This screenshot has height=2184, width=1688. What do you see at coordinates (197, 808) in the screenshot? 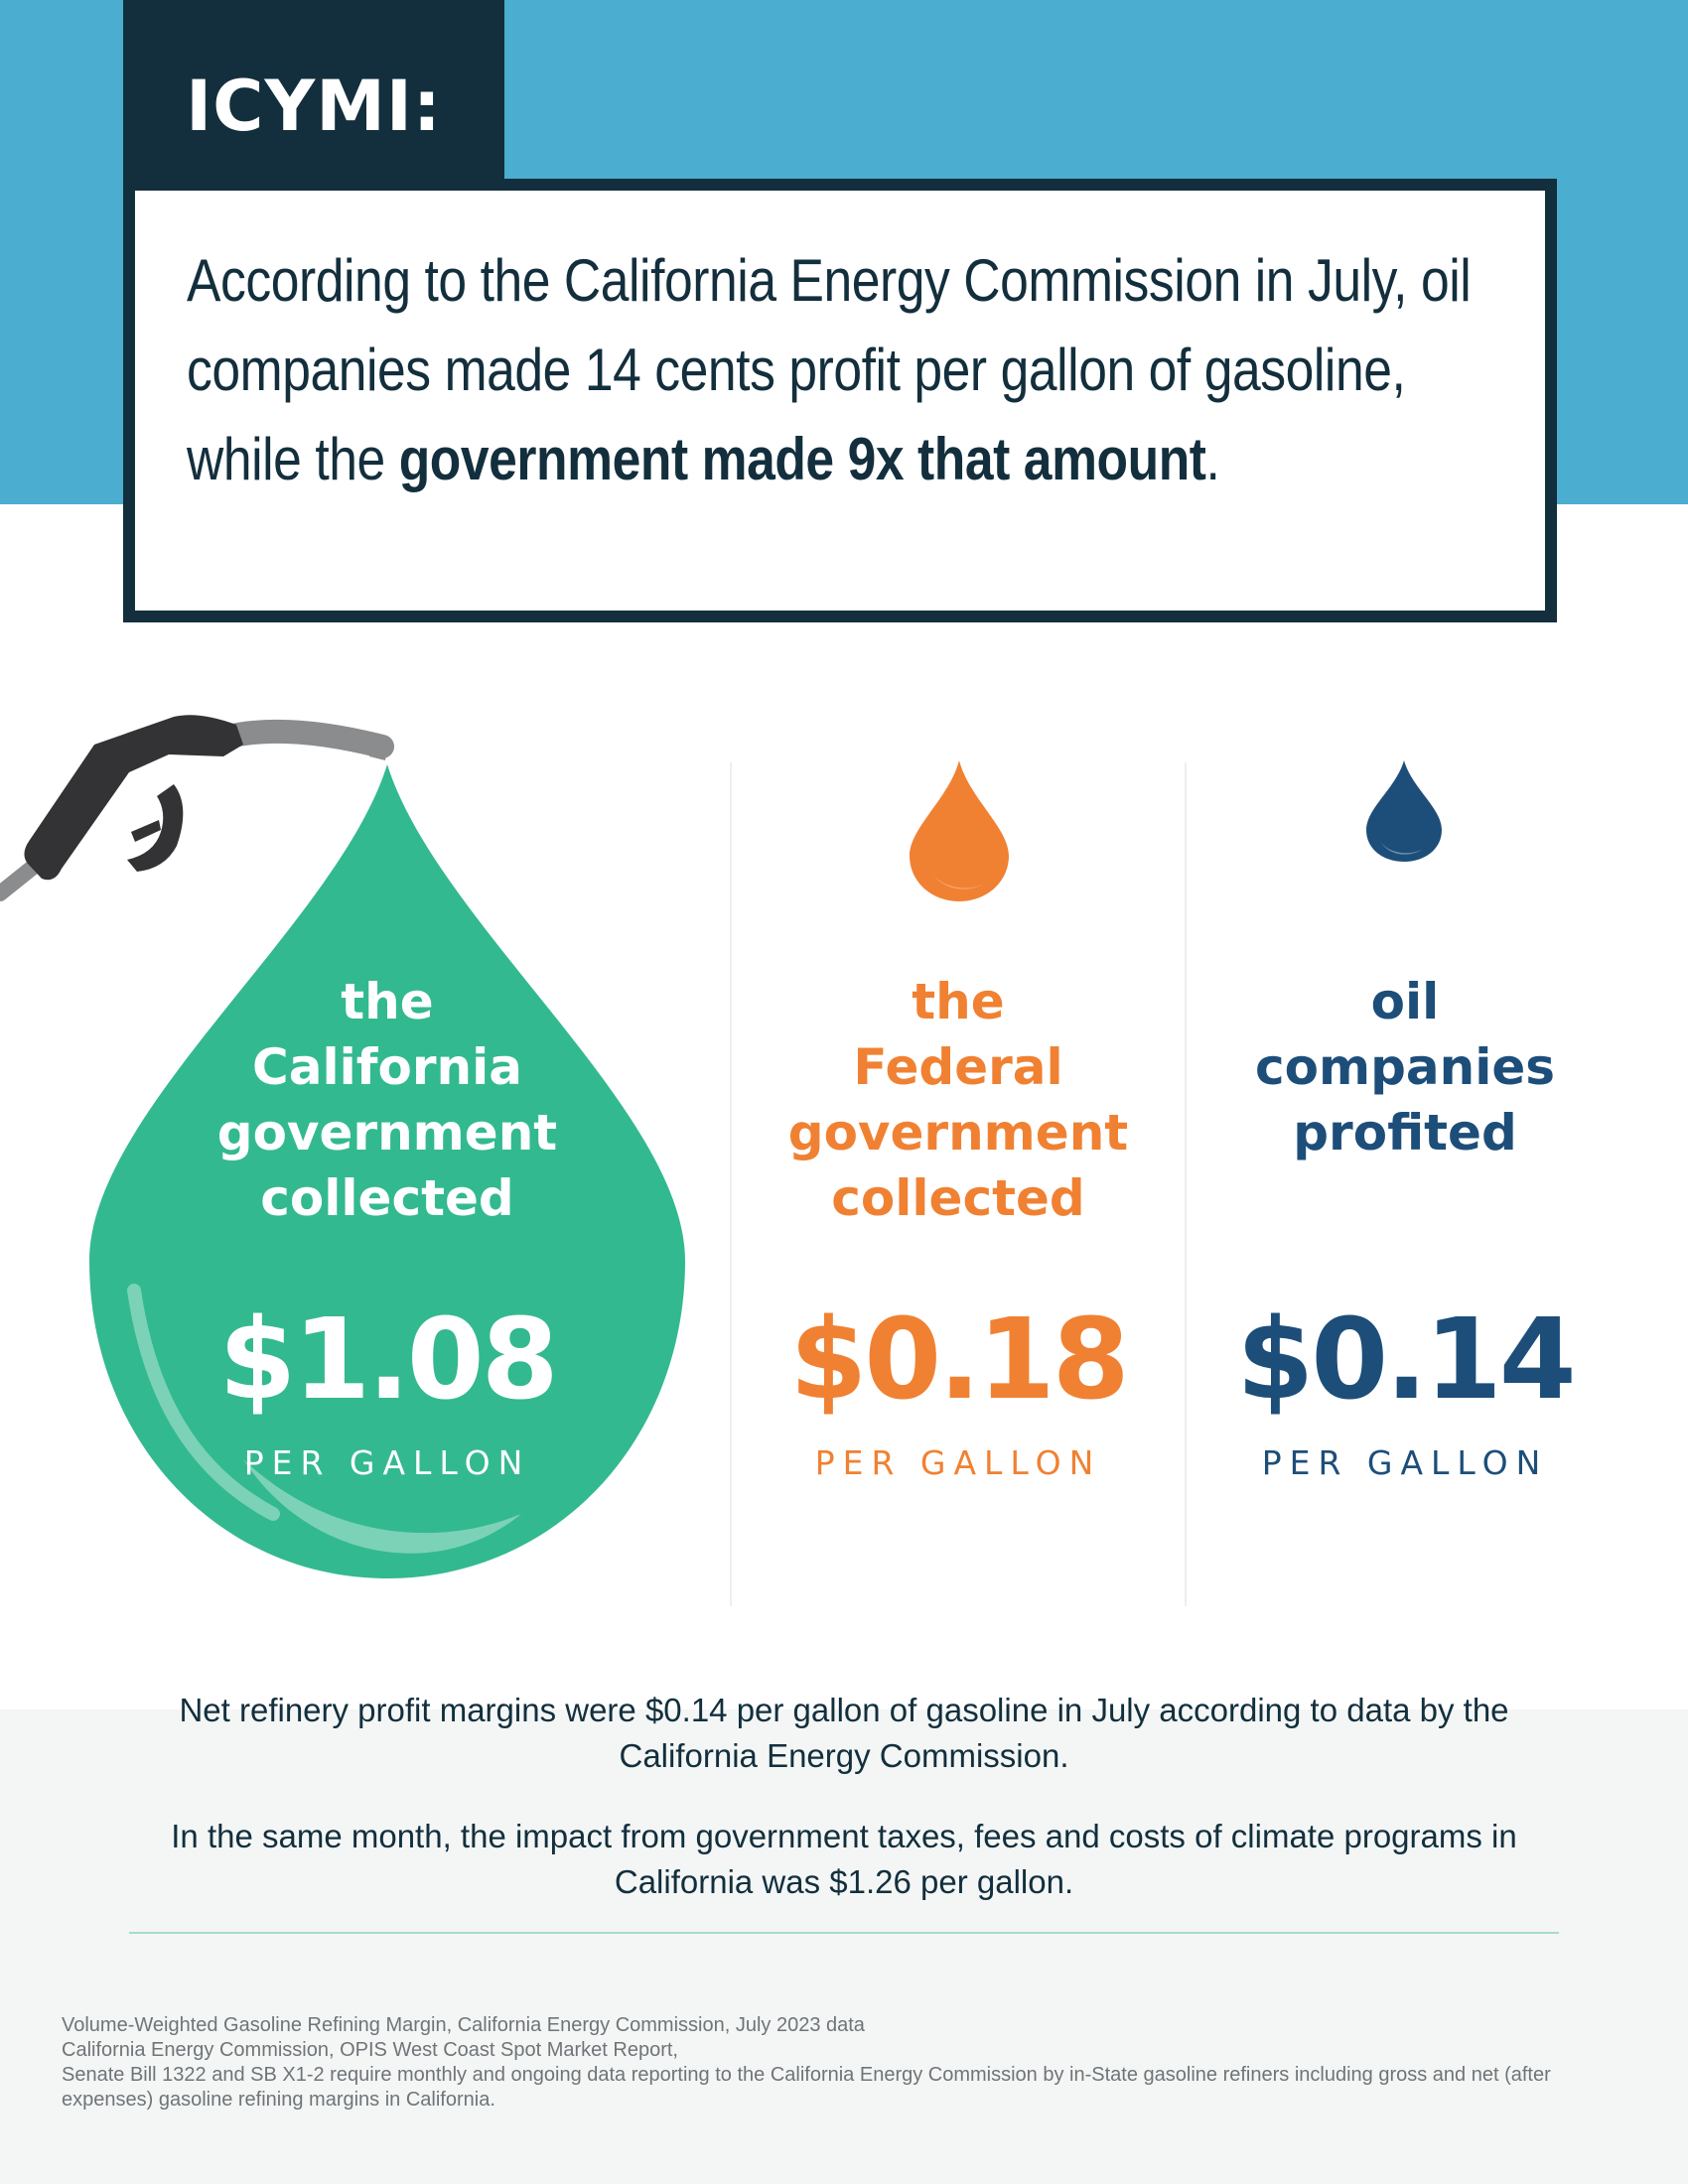
I see `gas-pump-nozzle-icon` at bounding box center [197, 808].